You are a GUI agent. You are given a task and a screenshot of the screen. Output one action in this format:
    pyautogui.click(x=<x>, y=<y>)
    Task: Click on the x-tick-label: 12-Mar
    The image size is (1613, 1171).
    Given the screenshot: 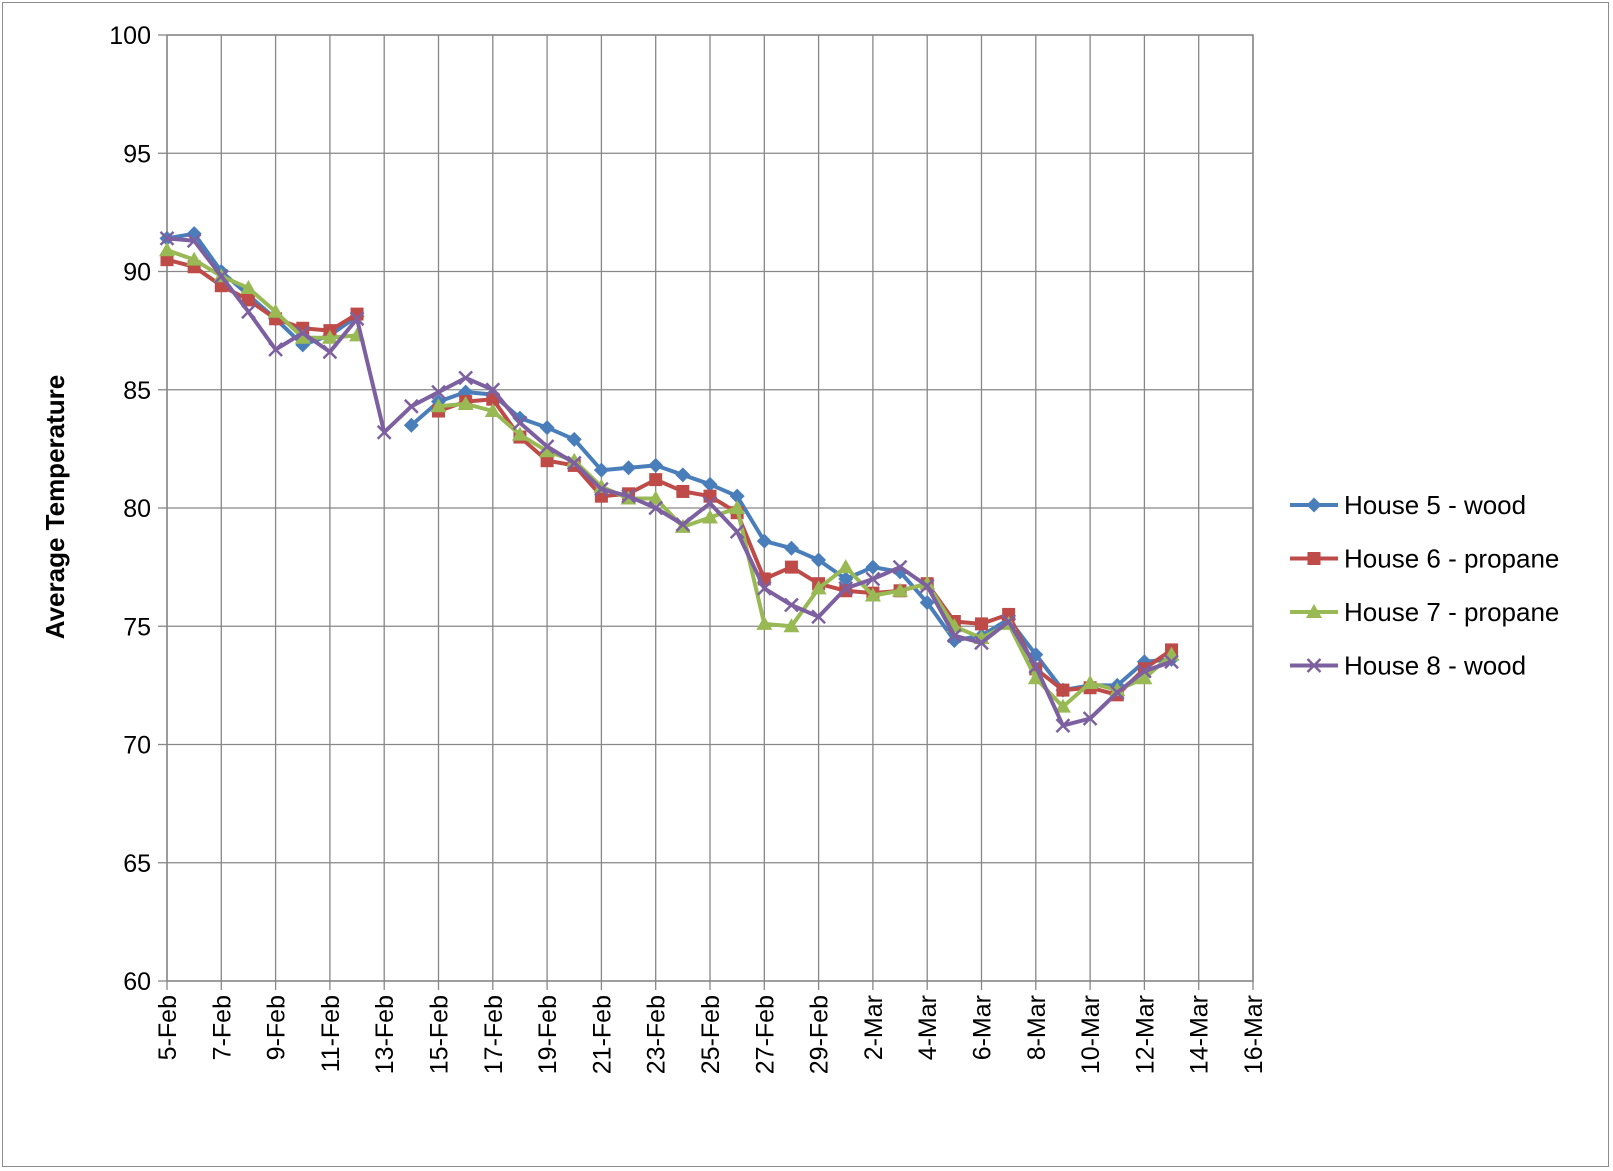 What is the action you would take?
    pyautogui.click(x=1145, y=1034)
    